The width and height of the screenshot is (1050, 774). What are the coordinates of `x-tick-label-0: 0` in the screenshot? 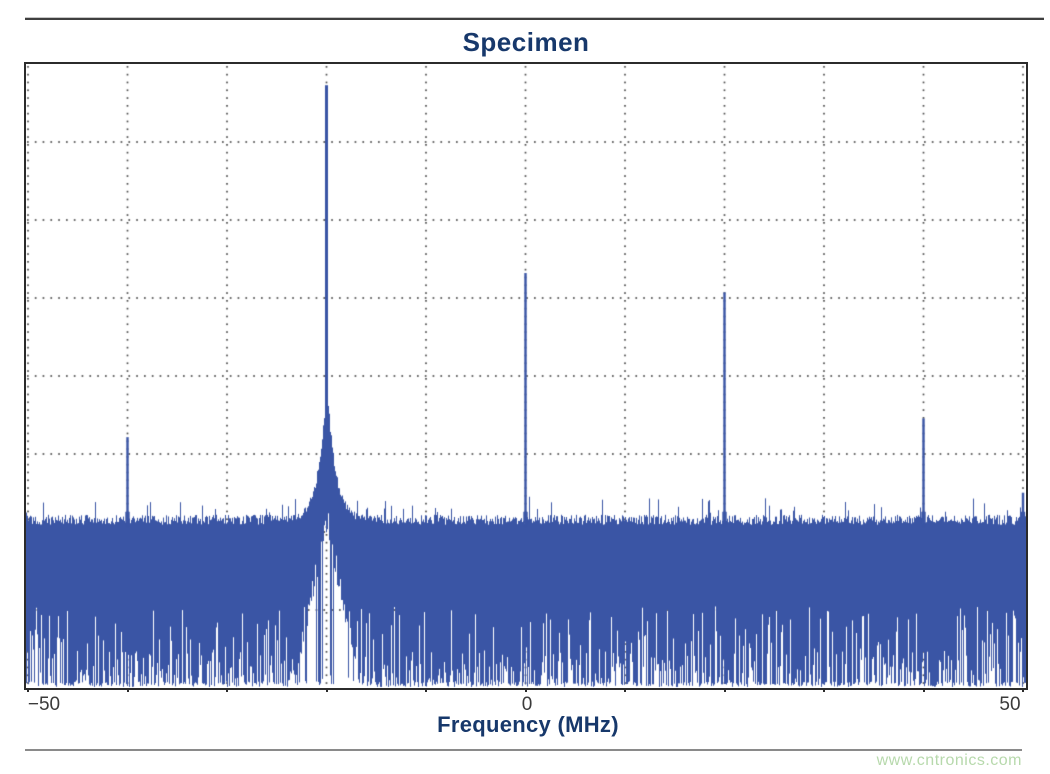 It's located at (527, 704).